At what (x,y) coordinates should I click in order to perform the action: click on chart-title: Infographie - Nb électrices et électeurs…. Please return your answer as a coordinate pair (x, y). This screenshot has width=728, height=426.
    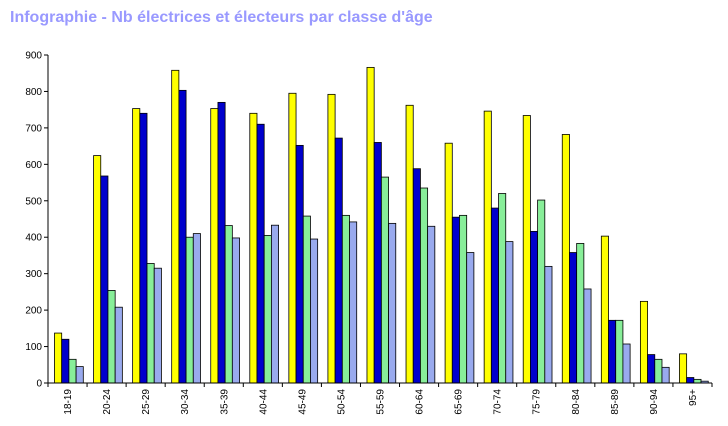
    Looking at the image, I should click on (221, 17).